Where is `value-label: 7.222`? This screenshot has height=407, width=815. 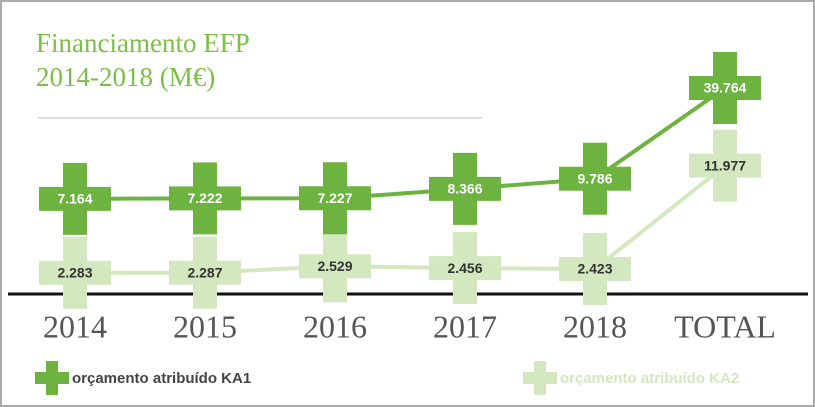
value-label: 7.222 is located at coordinates (204, 198).